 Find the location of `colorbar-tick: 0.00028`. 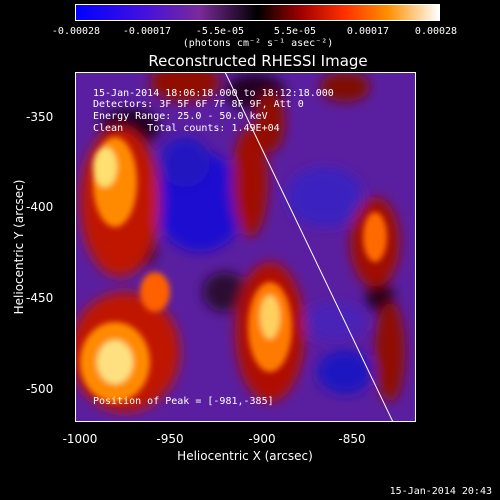

colorbar-tick: 0.00028 is located at coordinates (436, 31).